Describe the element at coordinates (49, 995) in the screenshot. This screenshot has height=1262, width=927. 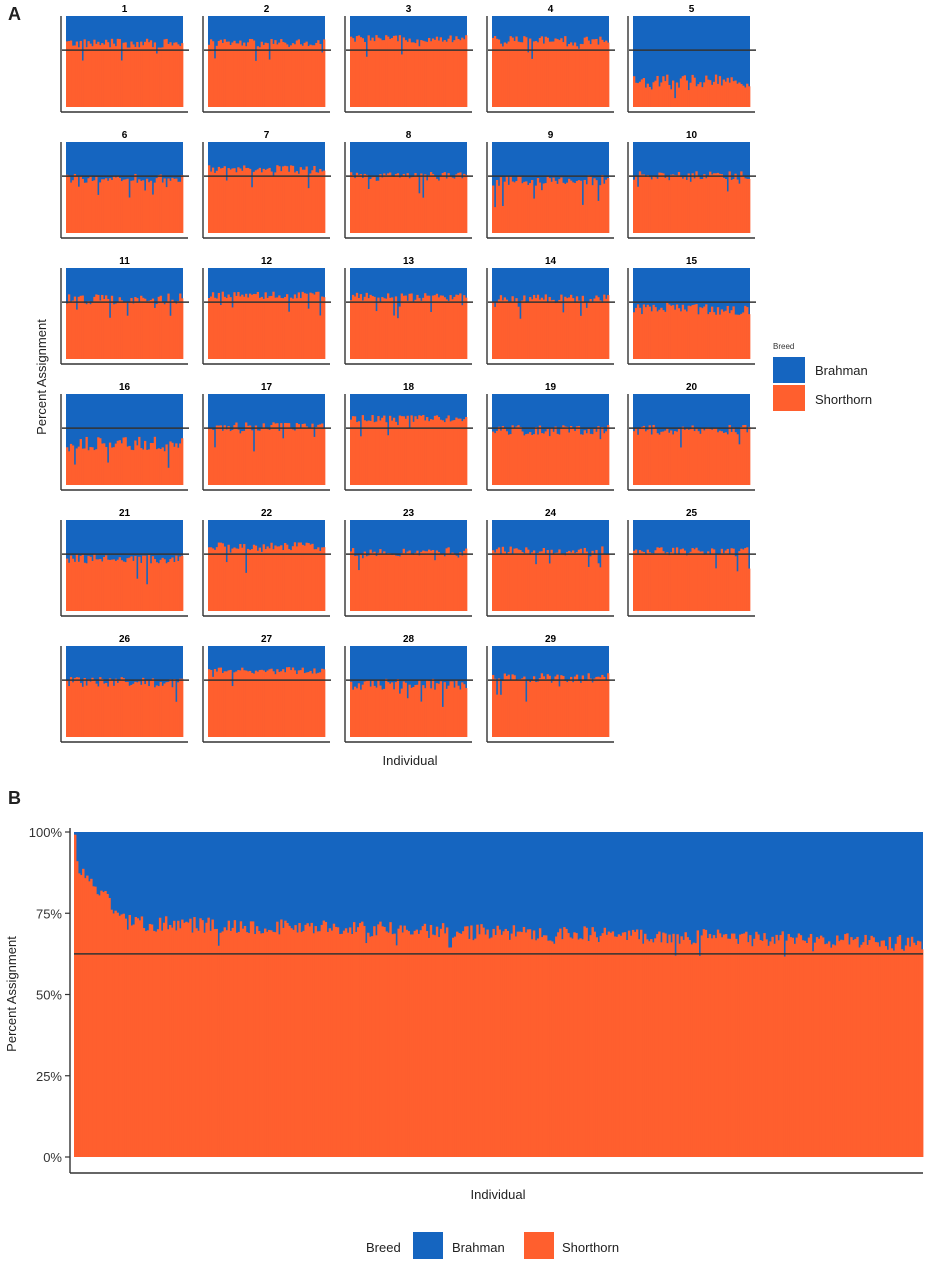
I see `panel-b-y-tick-label: 50%` at that location.